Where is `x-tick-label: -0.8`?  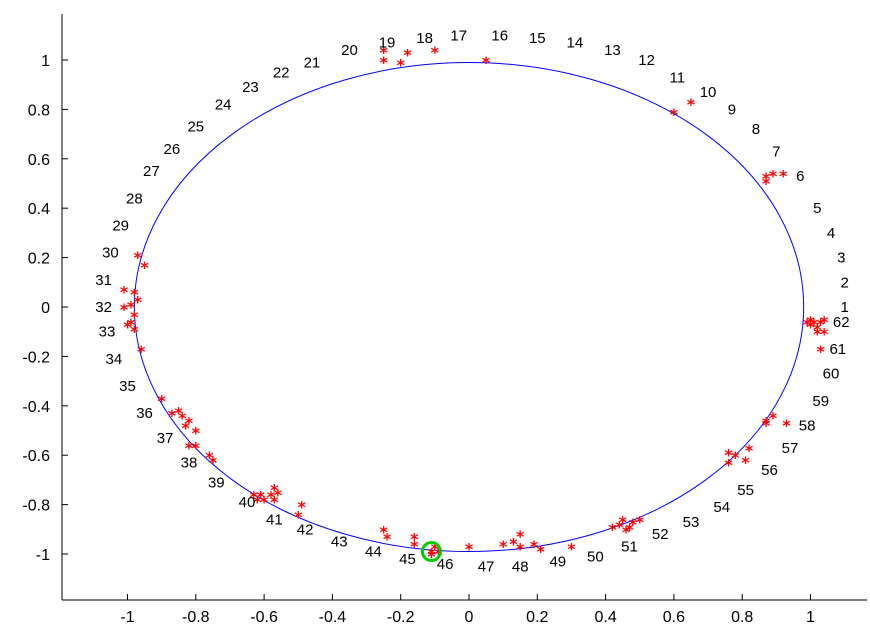 x-tick-label: -0.8 is located at coordinates (196, 617).